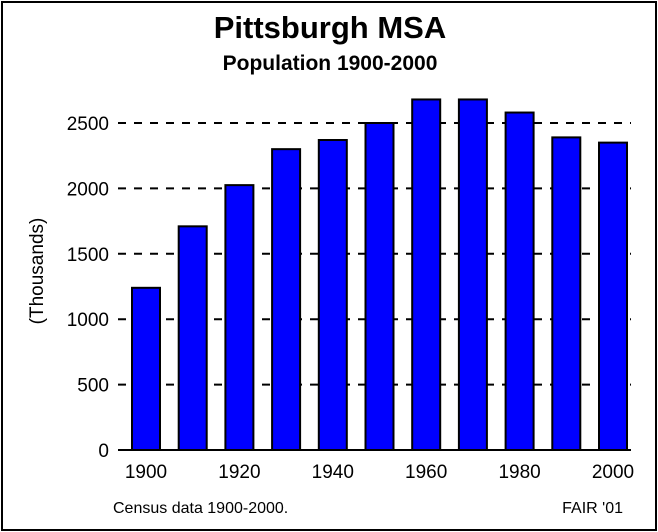 The height and width of the screenshot is (532, 658). Describe the element at coordinates (200, 508) in the screenshot. I see `source-note: Census data 1900-2000.` at that location.